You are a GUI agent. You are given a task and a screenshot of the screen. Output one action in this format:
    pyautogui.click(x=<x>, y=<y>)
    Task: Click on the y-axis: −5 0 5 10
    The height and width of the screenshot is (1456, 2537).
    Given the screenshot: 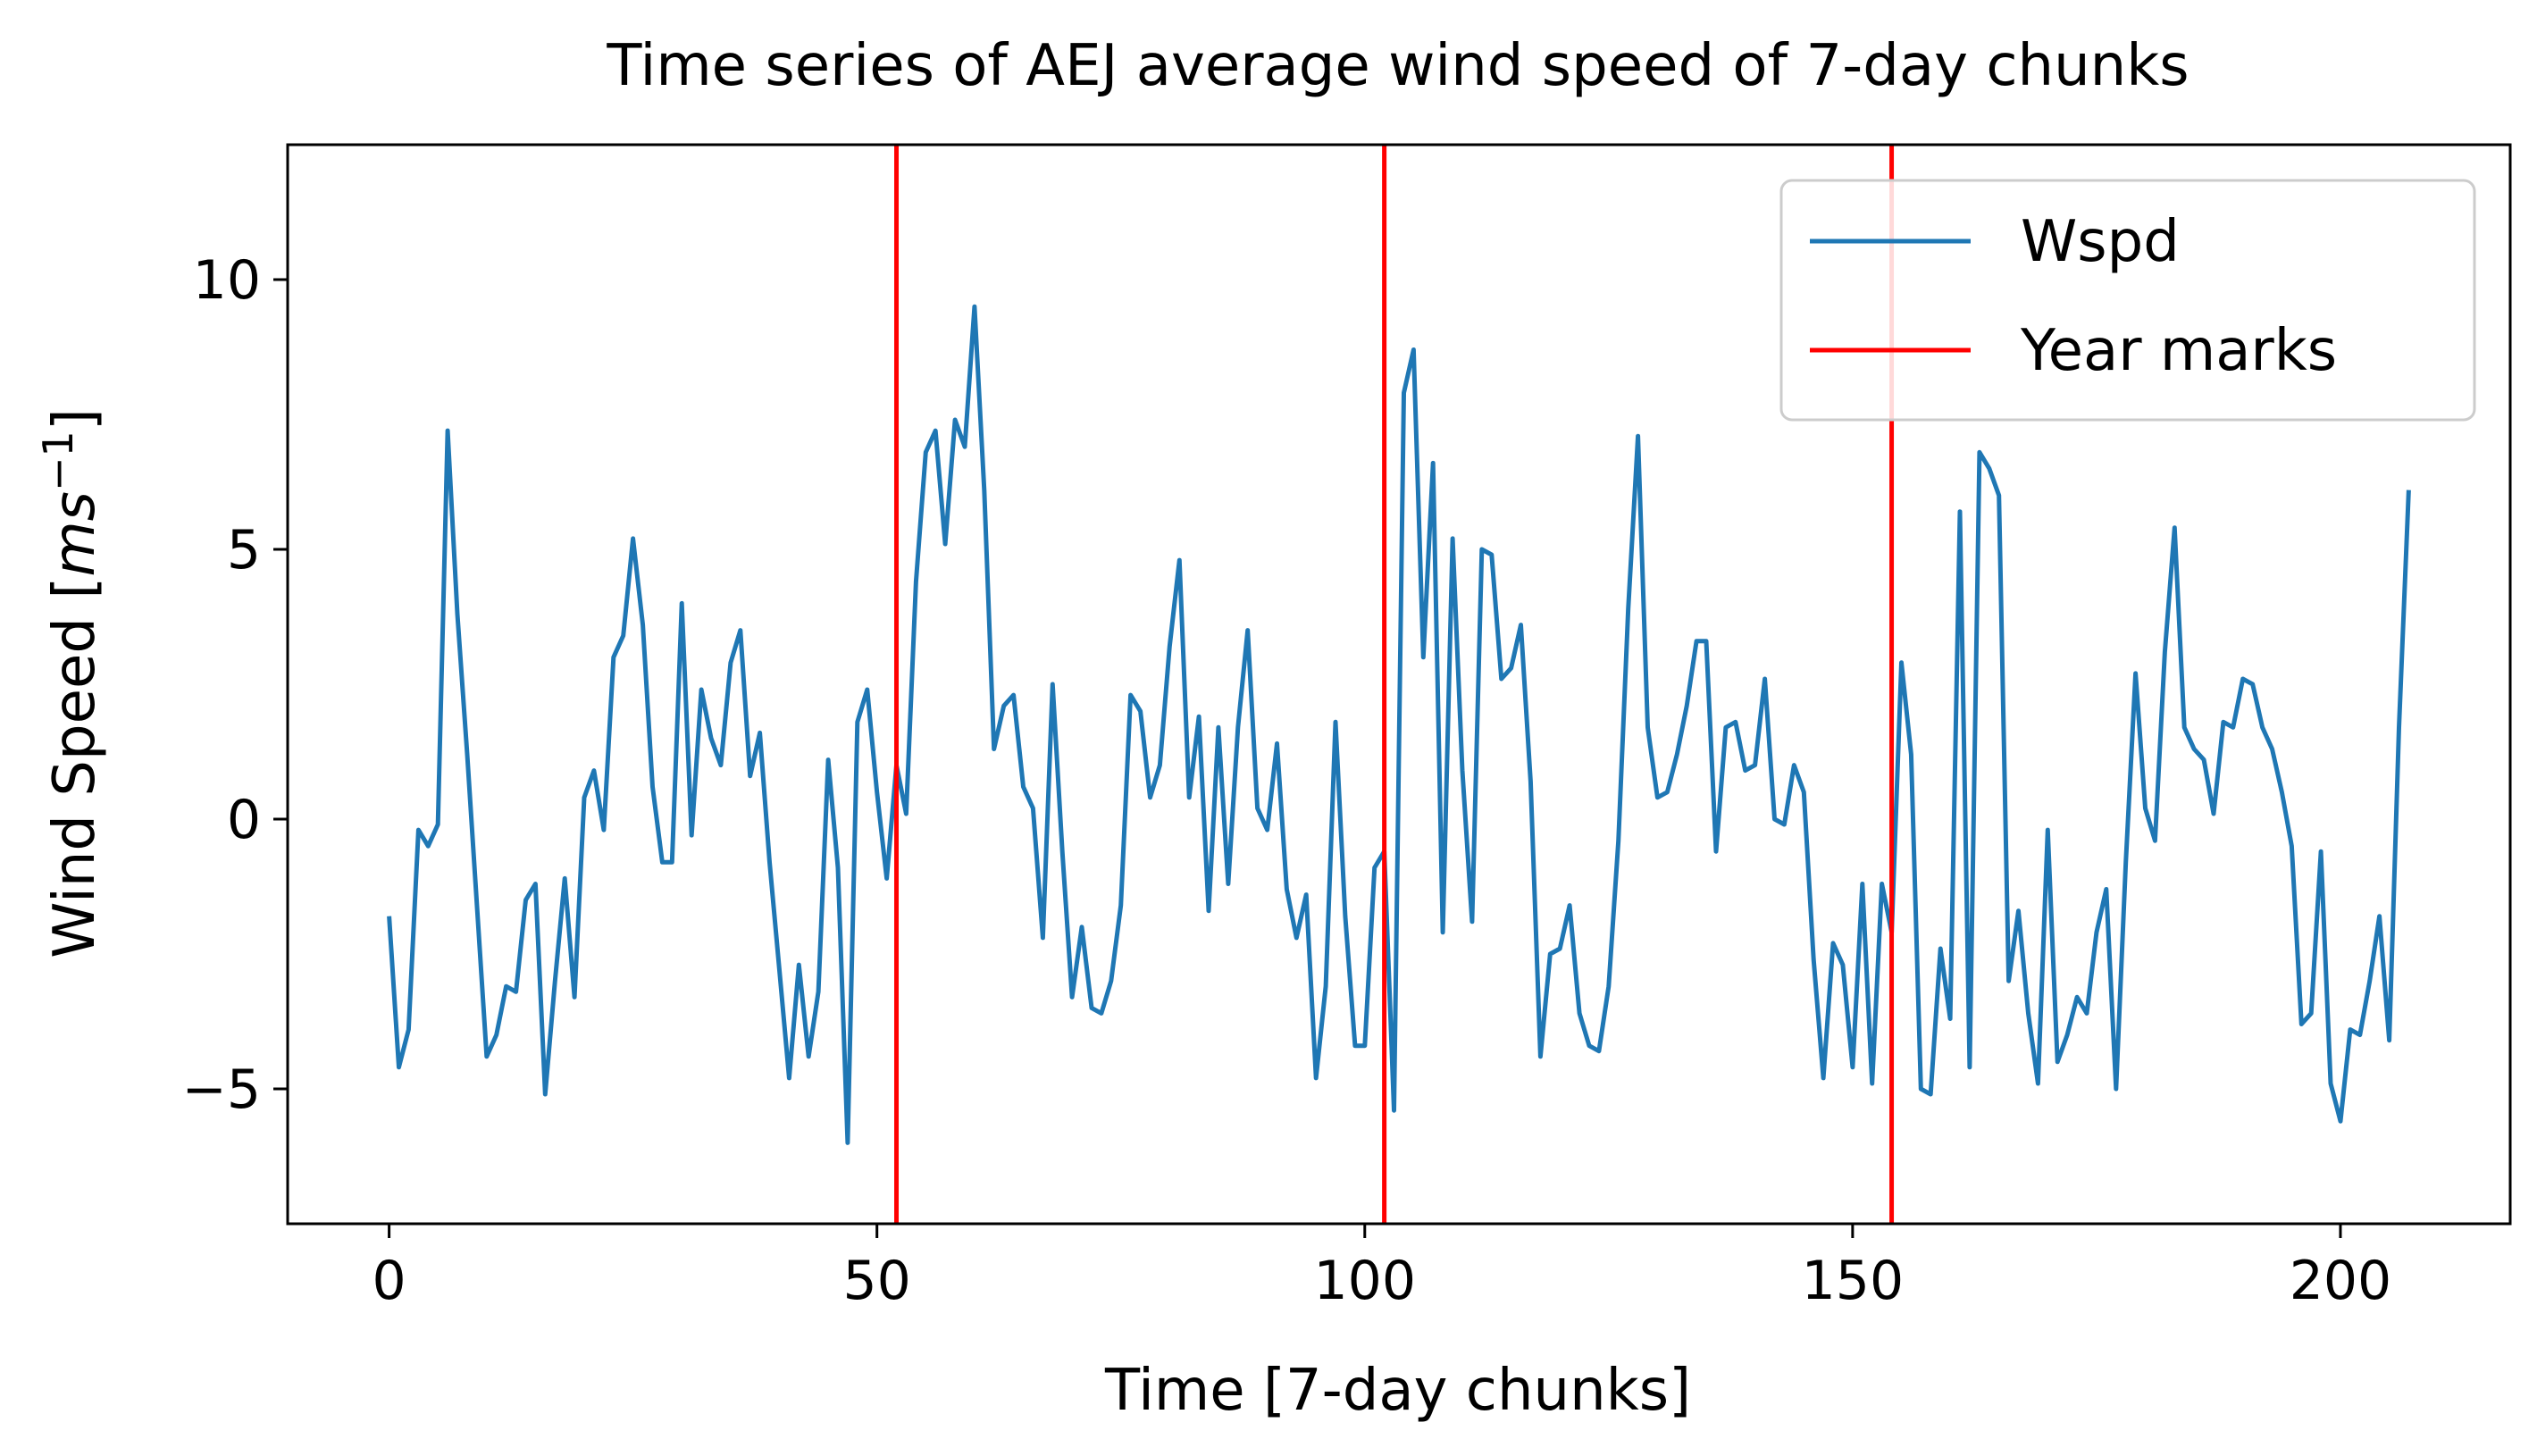 What is the action you would take?
    pyautogui.click(x=235, y=685)
    